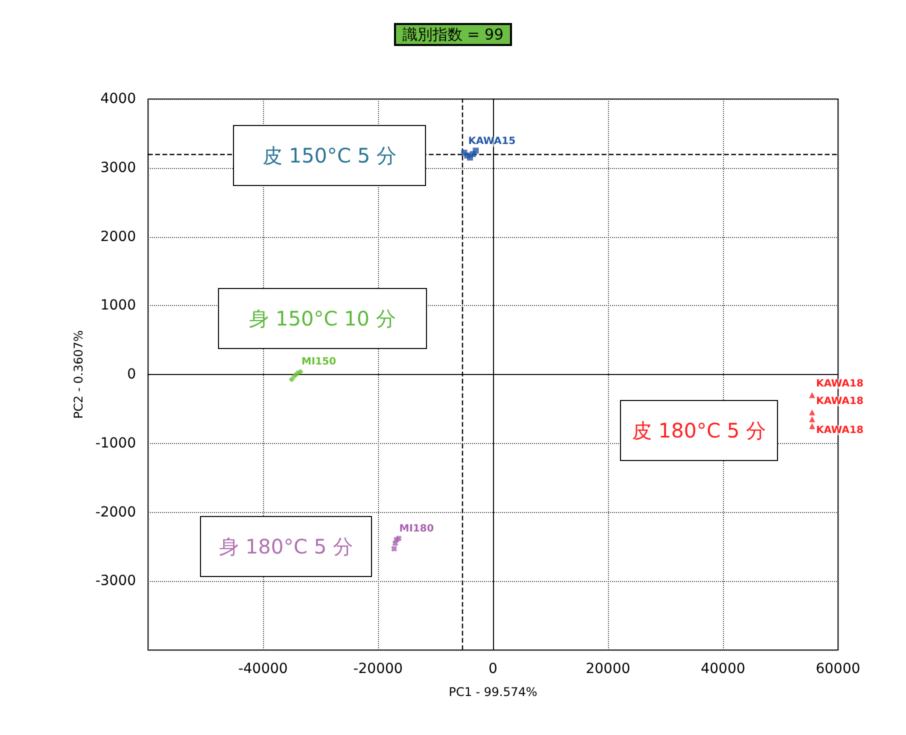 This screenshot has width=906, height=735. I want to click on y-tick-label: -1000, so click(115, 443).